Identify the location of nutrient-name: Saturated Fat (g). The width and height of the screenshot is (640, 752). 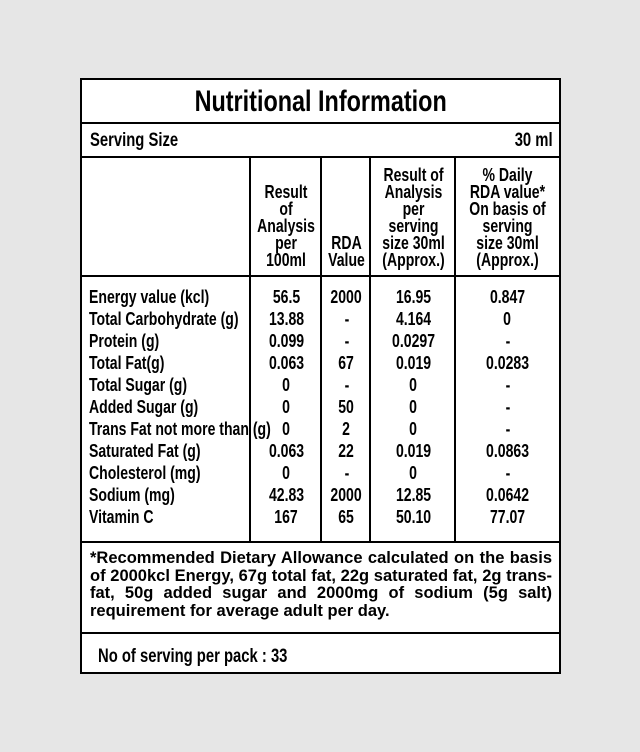
(145, 451).